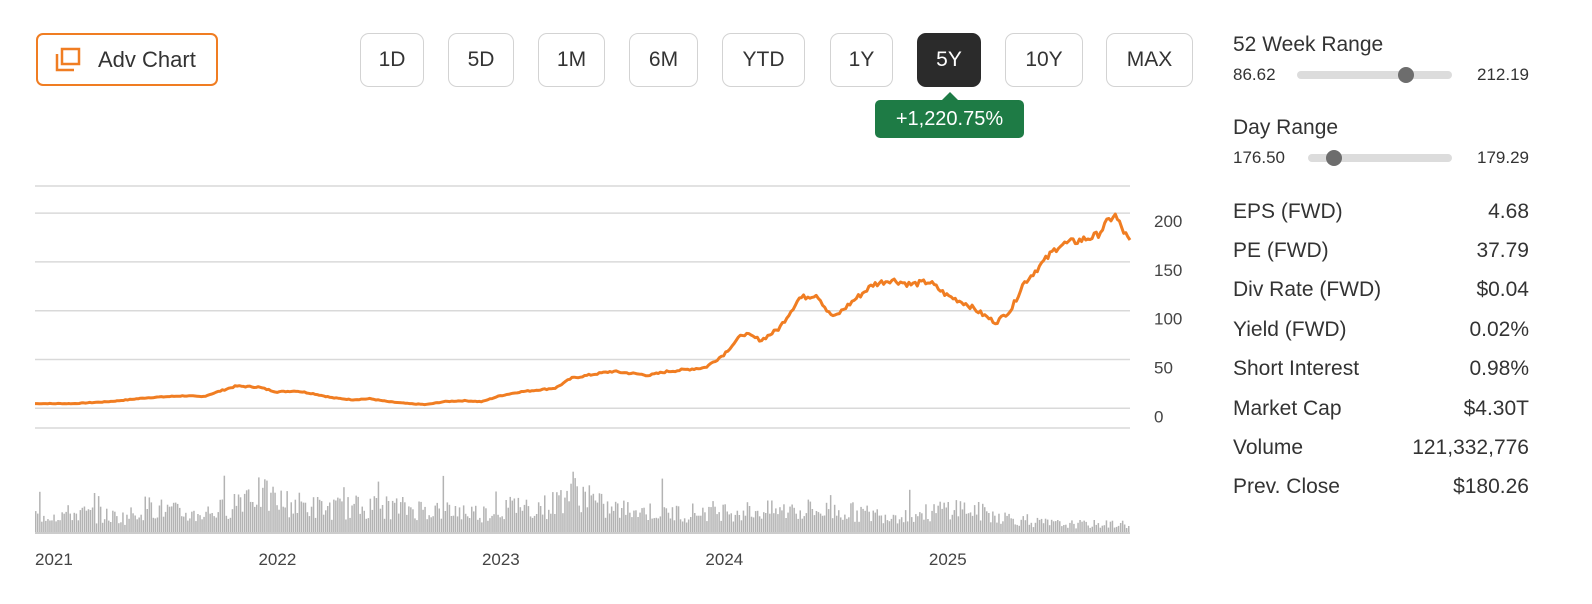 Image resolution: width=1592 pixels, height=604 pixels. What do you see at coordinates (1496, 408) in the screenshot?
I see `stat-value: $4.30T` at bounding box center [1496, 408].